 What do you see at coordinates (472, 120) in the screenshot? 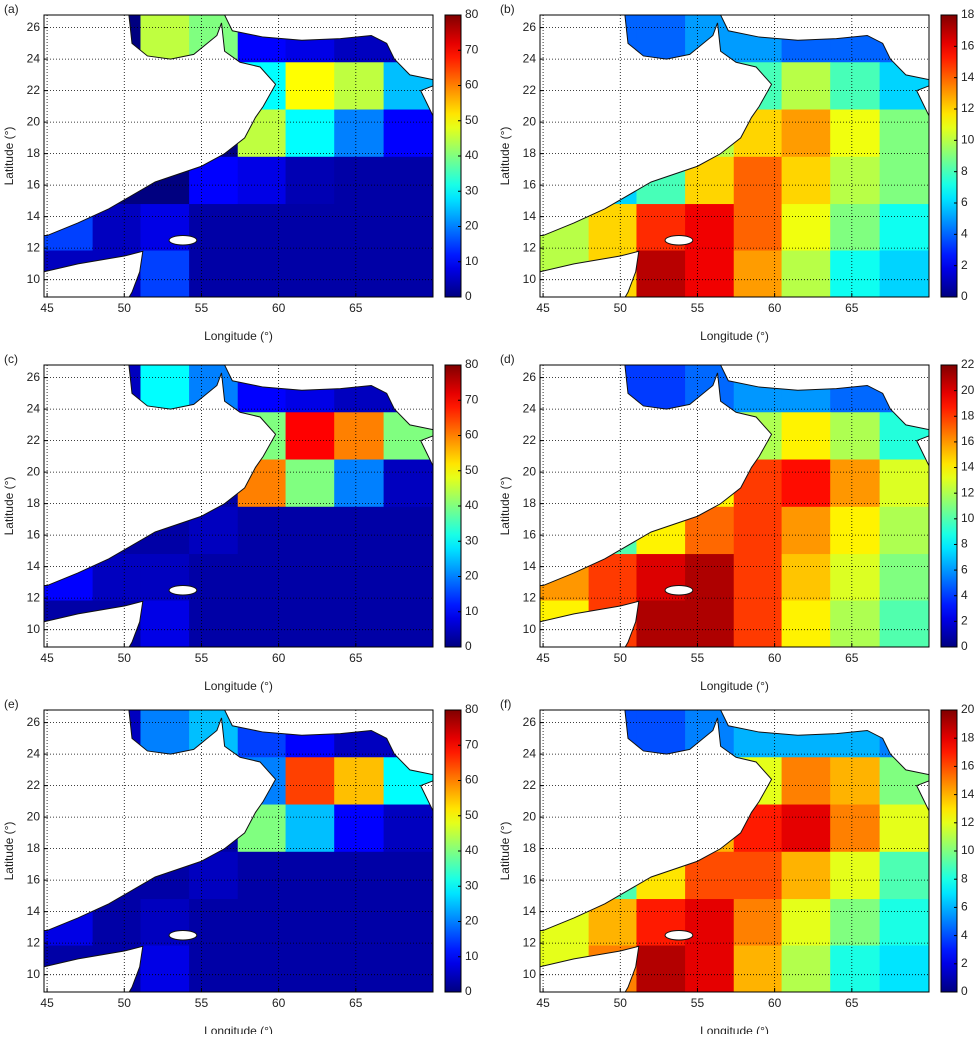
I see `colorbar-tick-label: 50` at bounding box center [472, 120].